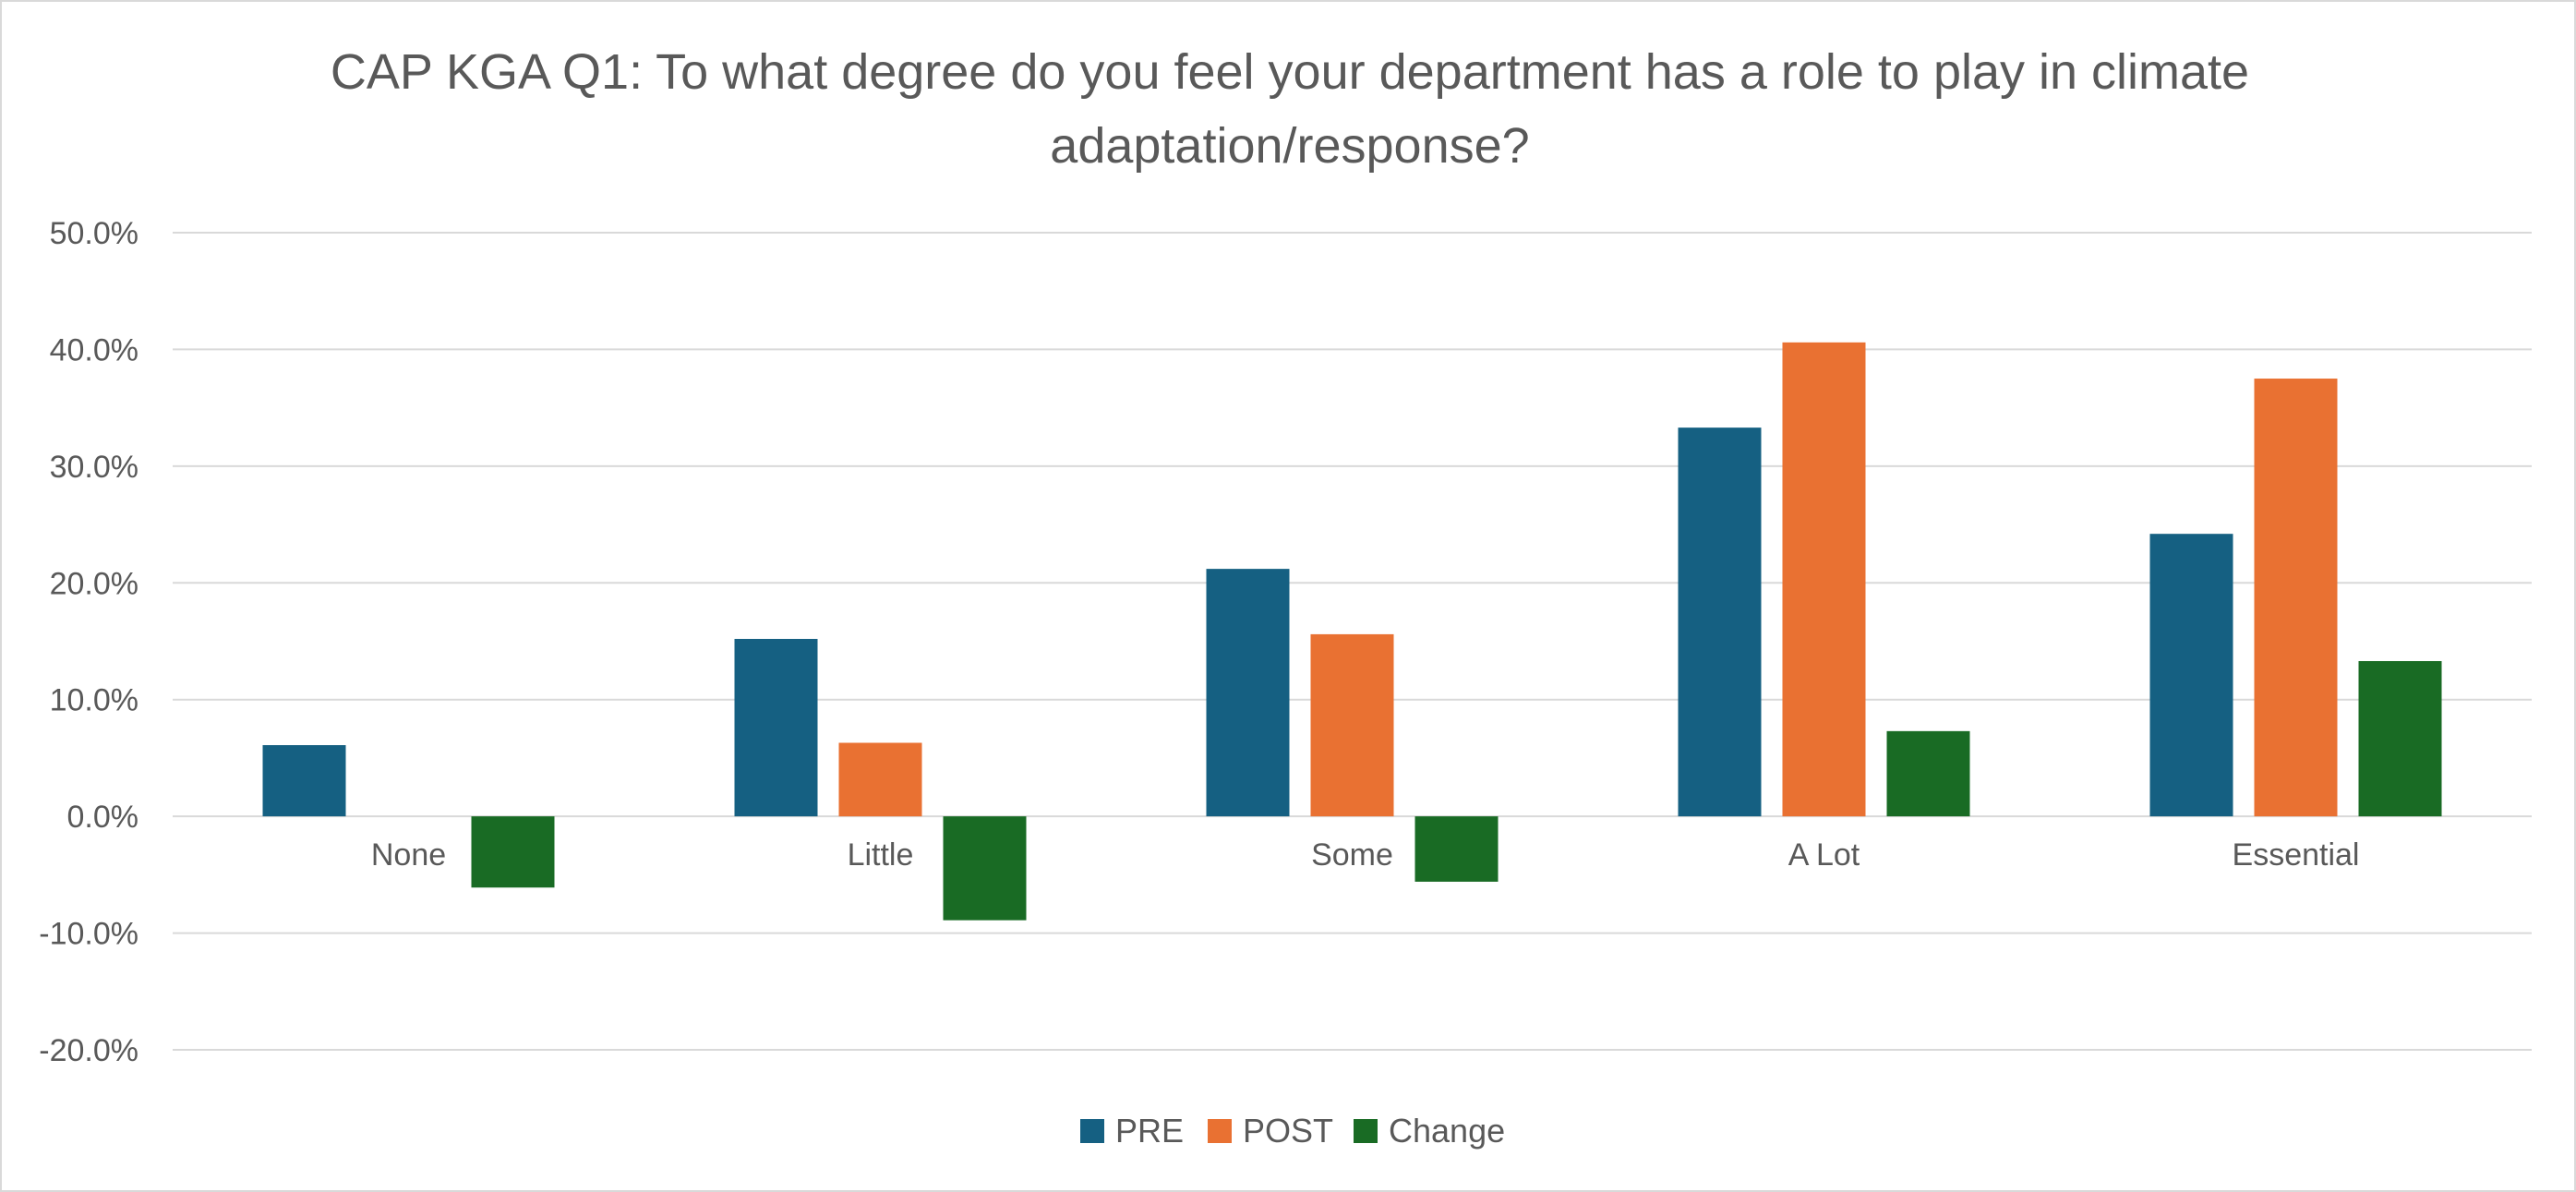  I want to click on legend-label-pre: PRE, so click(1149, 1131).